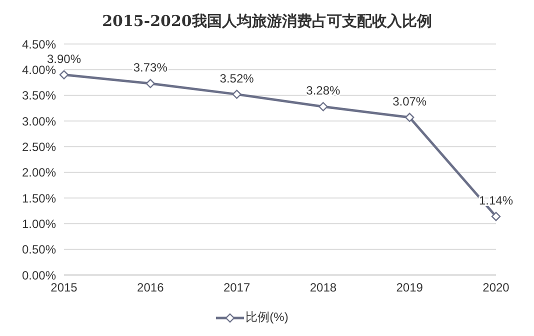  What do you see at coordinates (39, 44) in the screenshot?
I see `y-tick-label: 4.50%` at bounding box center [39, 44].